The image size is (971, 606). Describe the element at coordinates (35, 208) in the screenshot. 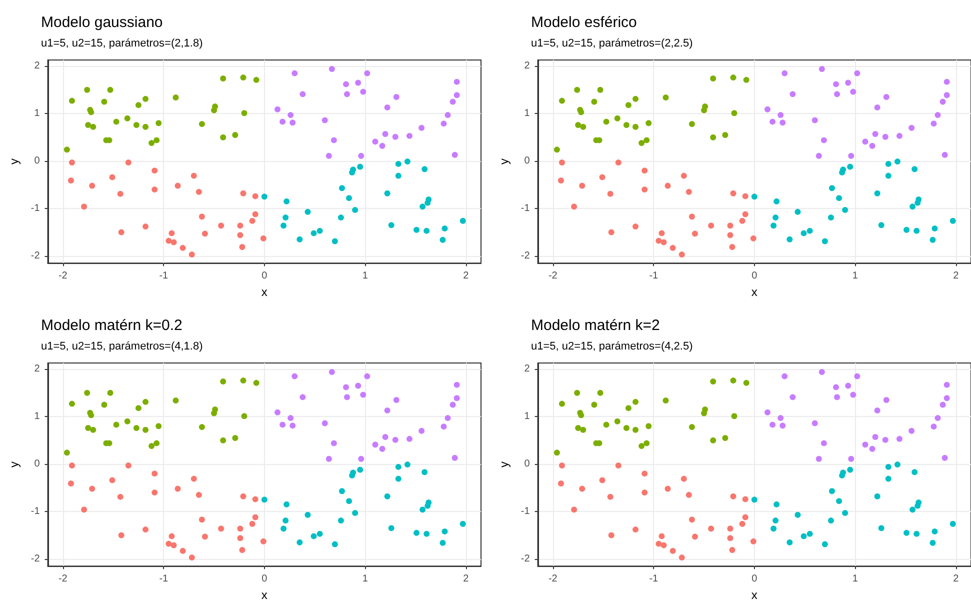

I see `y-tick-label: -1` at that location.